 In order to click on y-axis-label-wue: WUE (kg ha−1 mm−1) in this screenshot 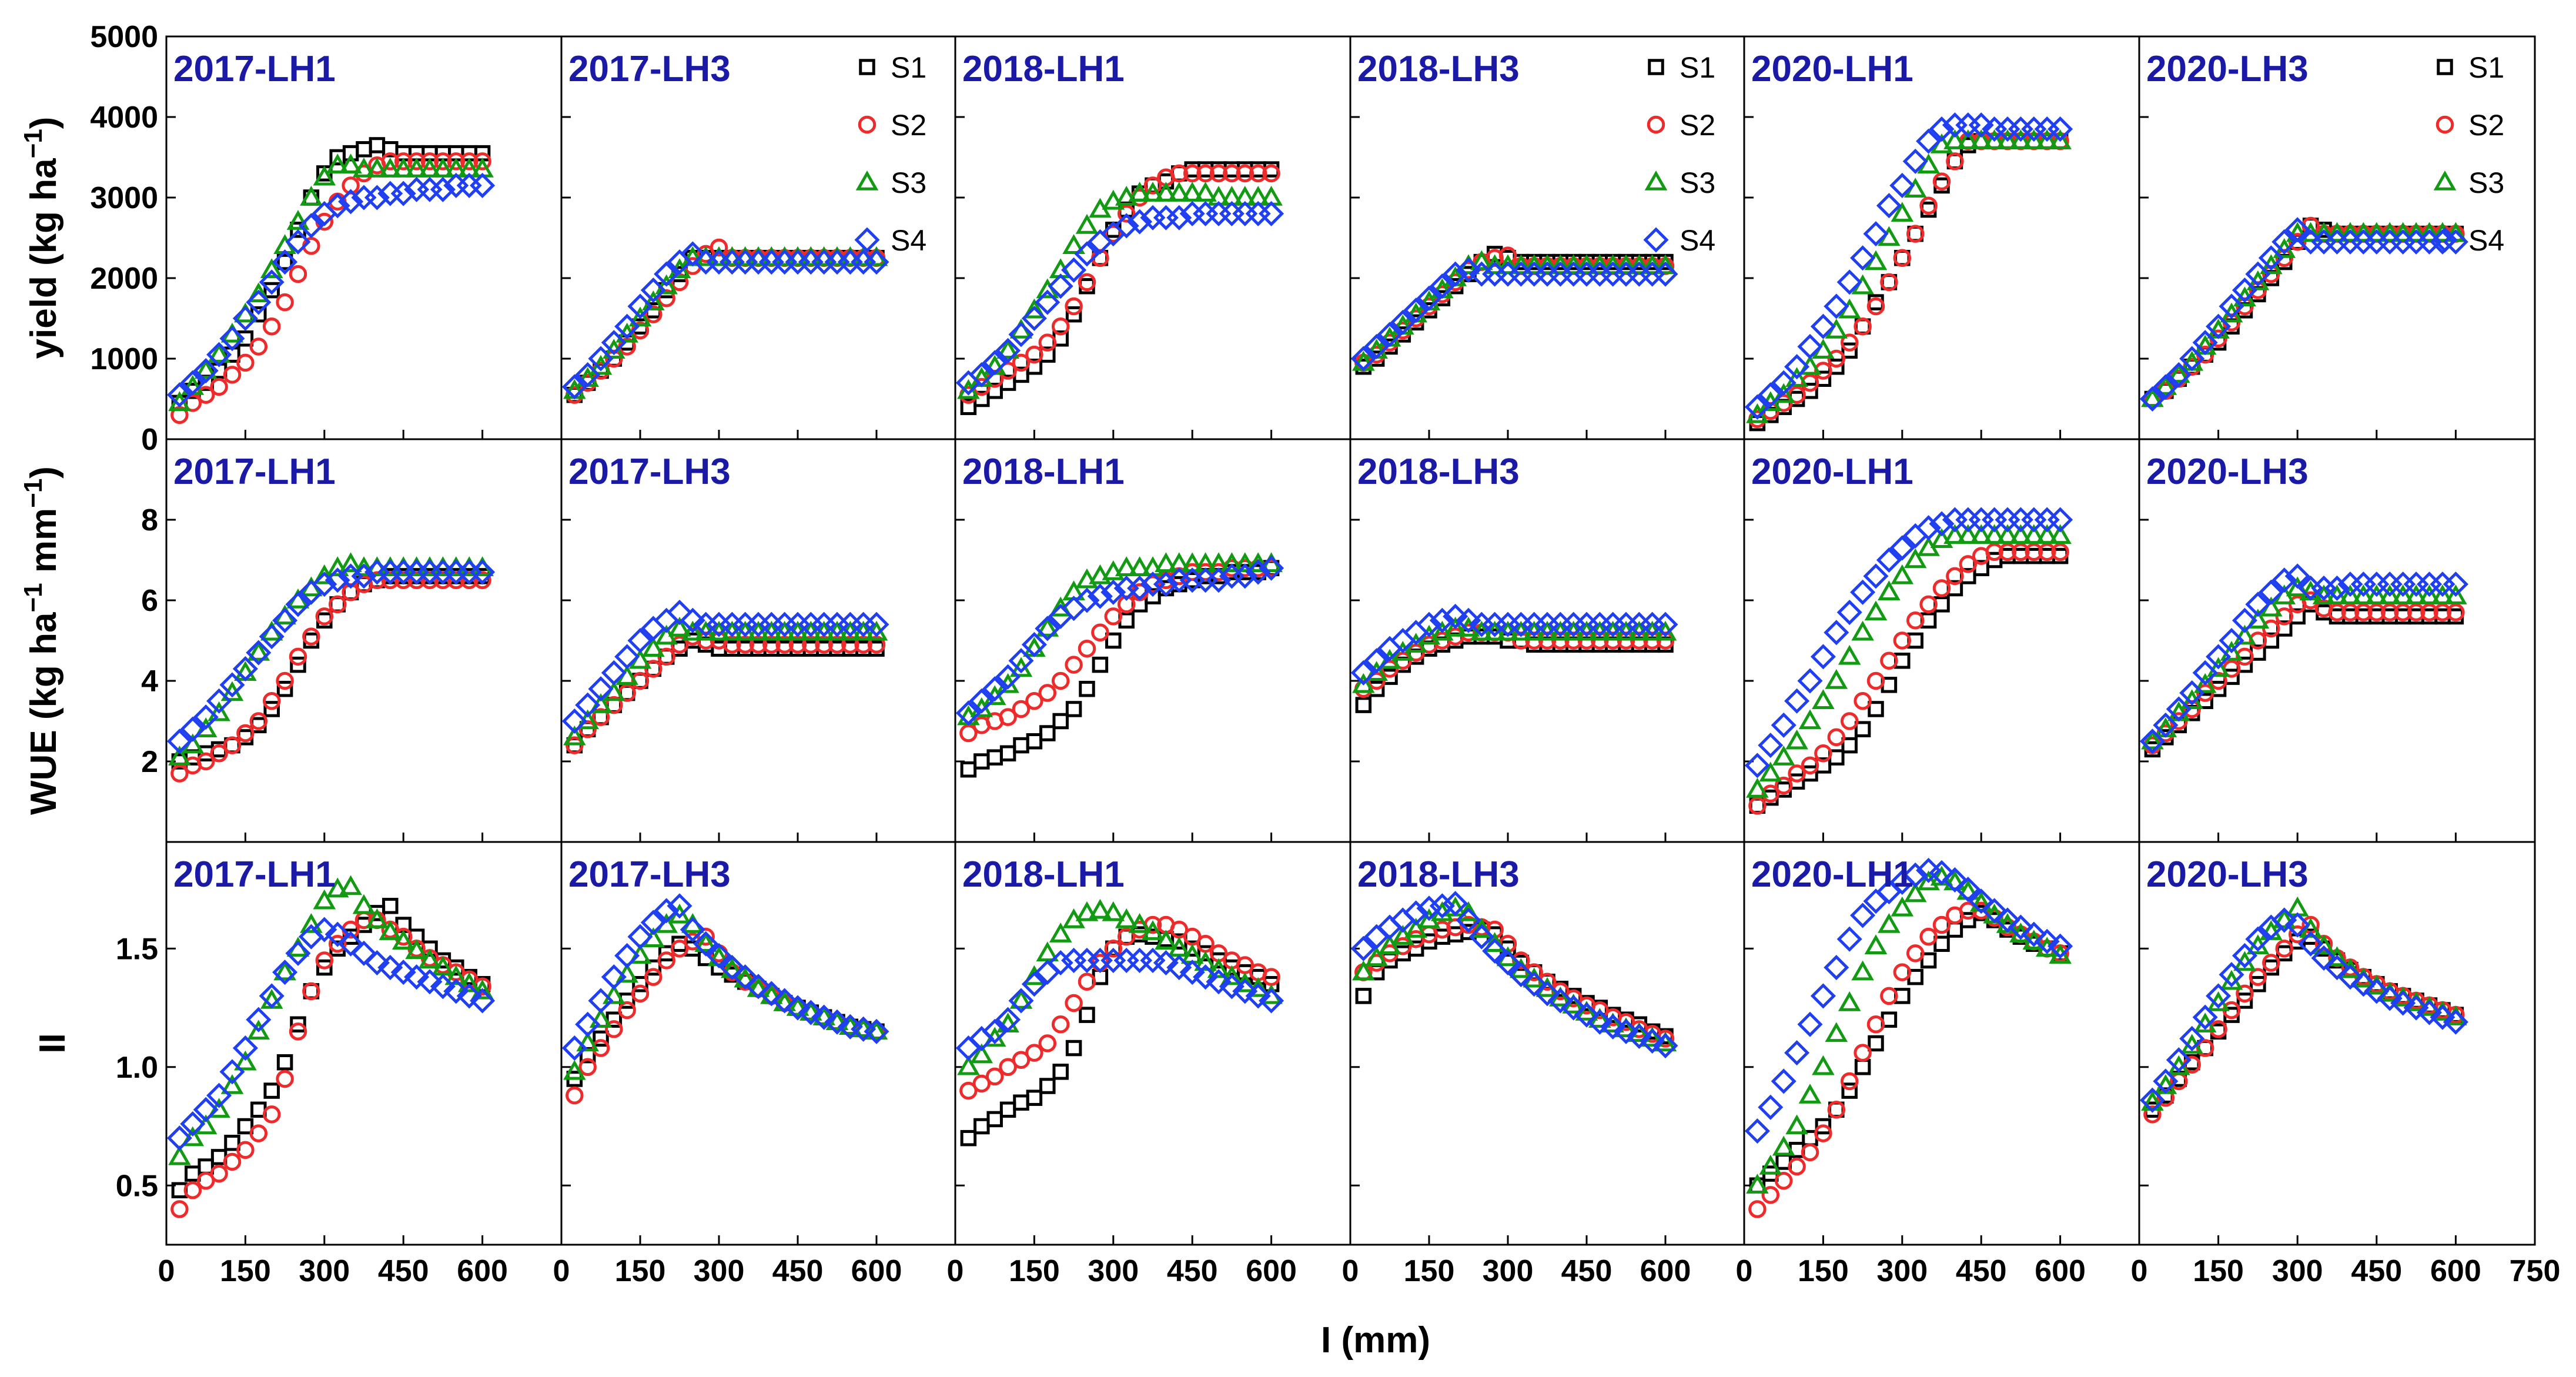, I will do `click(42, 640)`.